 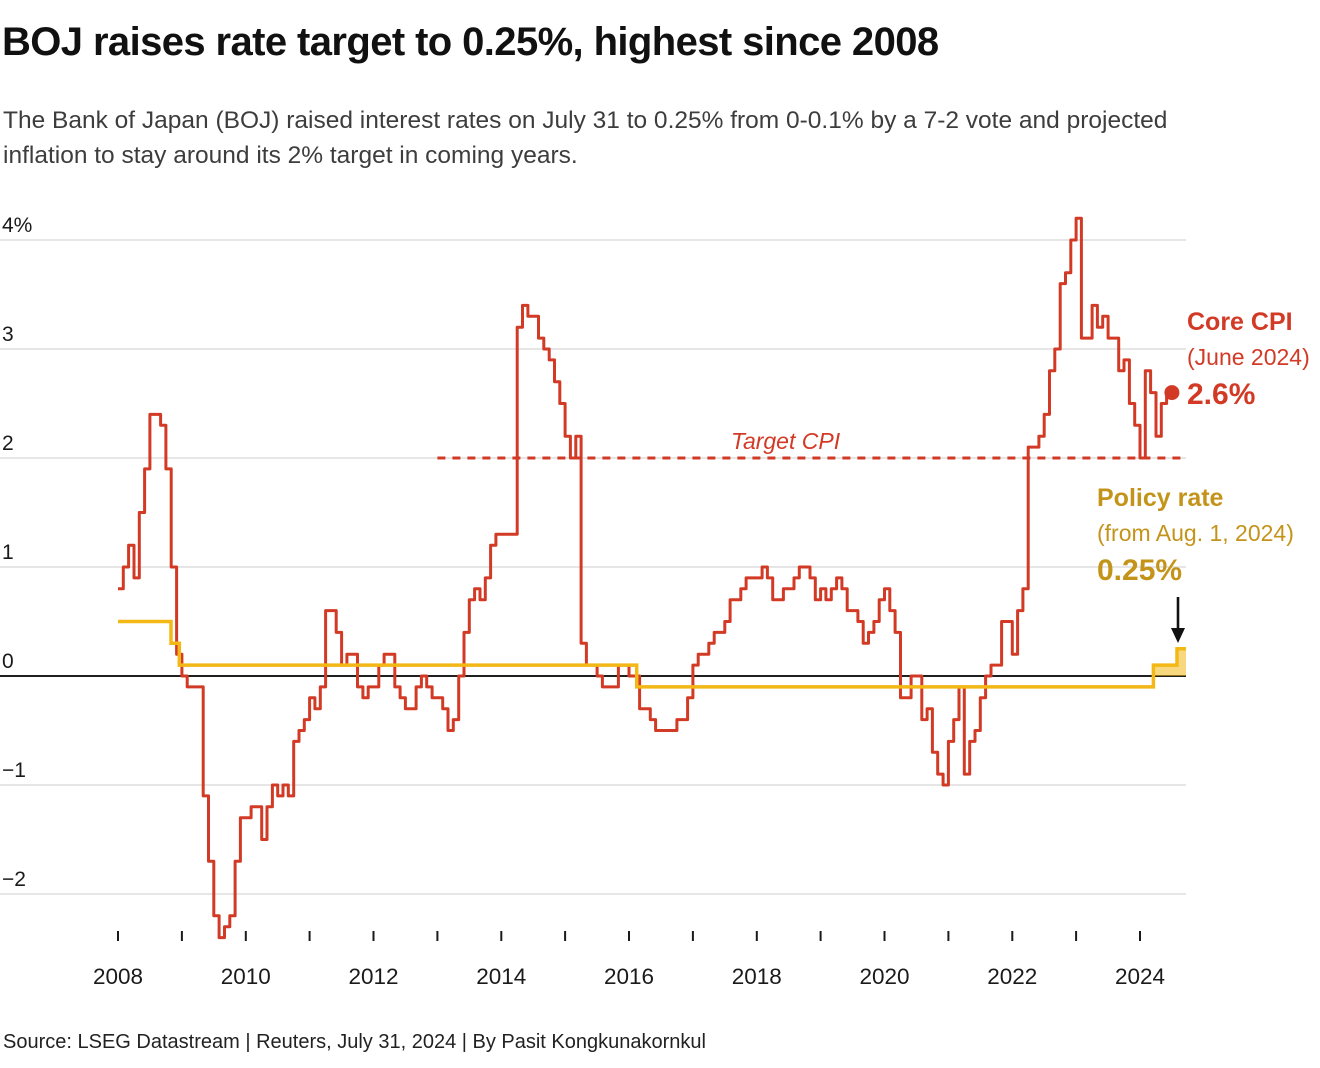 What do you see at coordinates (501, 976) in the screenshot?
I see `x-axis-label: 2014` at bounding box center [501, 976].